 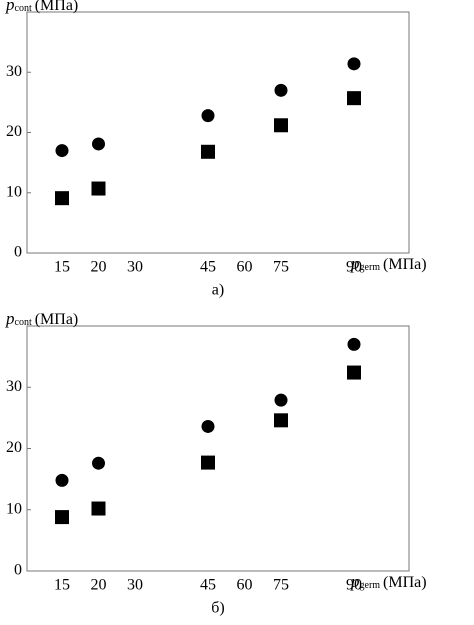 I want to click on chart-caption: а), so click(x=218, y=290).